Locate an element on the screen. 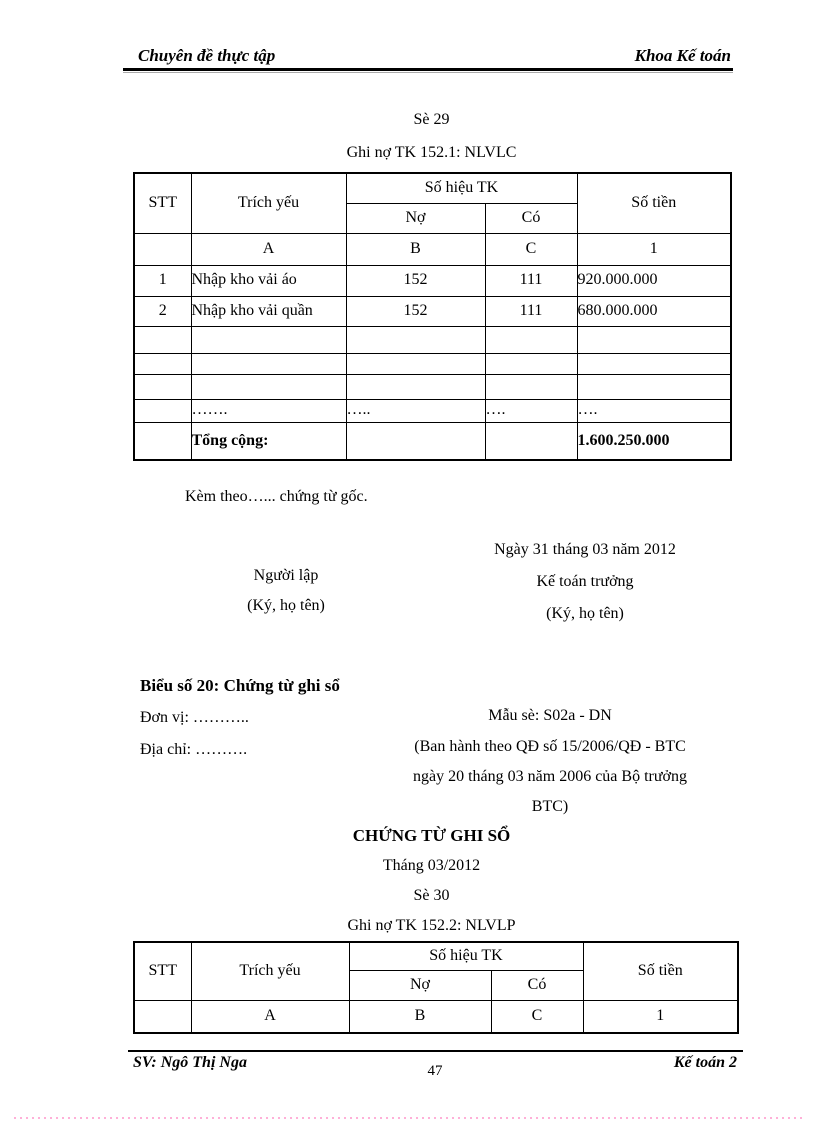 Image resolution: width=816 pixels, height=1123 pixels. signature-right-role: Kế toán trưởng is located at coordinates (585, 581).